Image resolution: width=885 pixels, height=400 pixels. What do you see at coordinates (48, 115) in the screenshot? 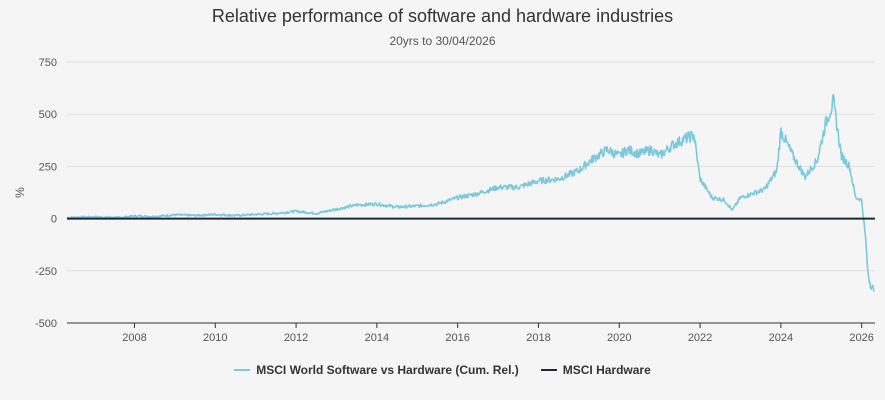
I see `y-tick-label: 500` at bounding box center [48, 115].